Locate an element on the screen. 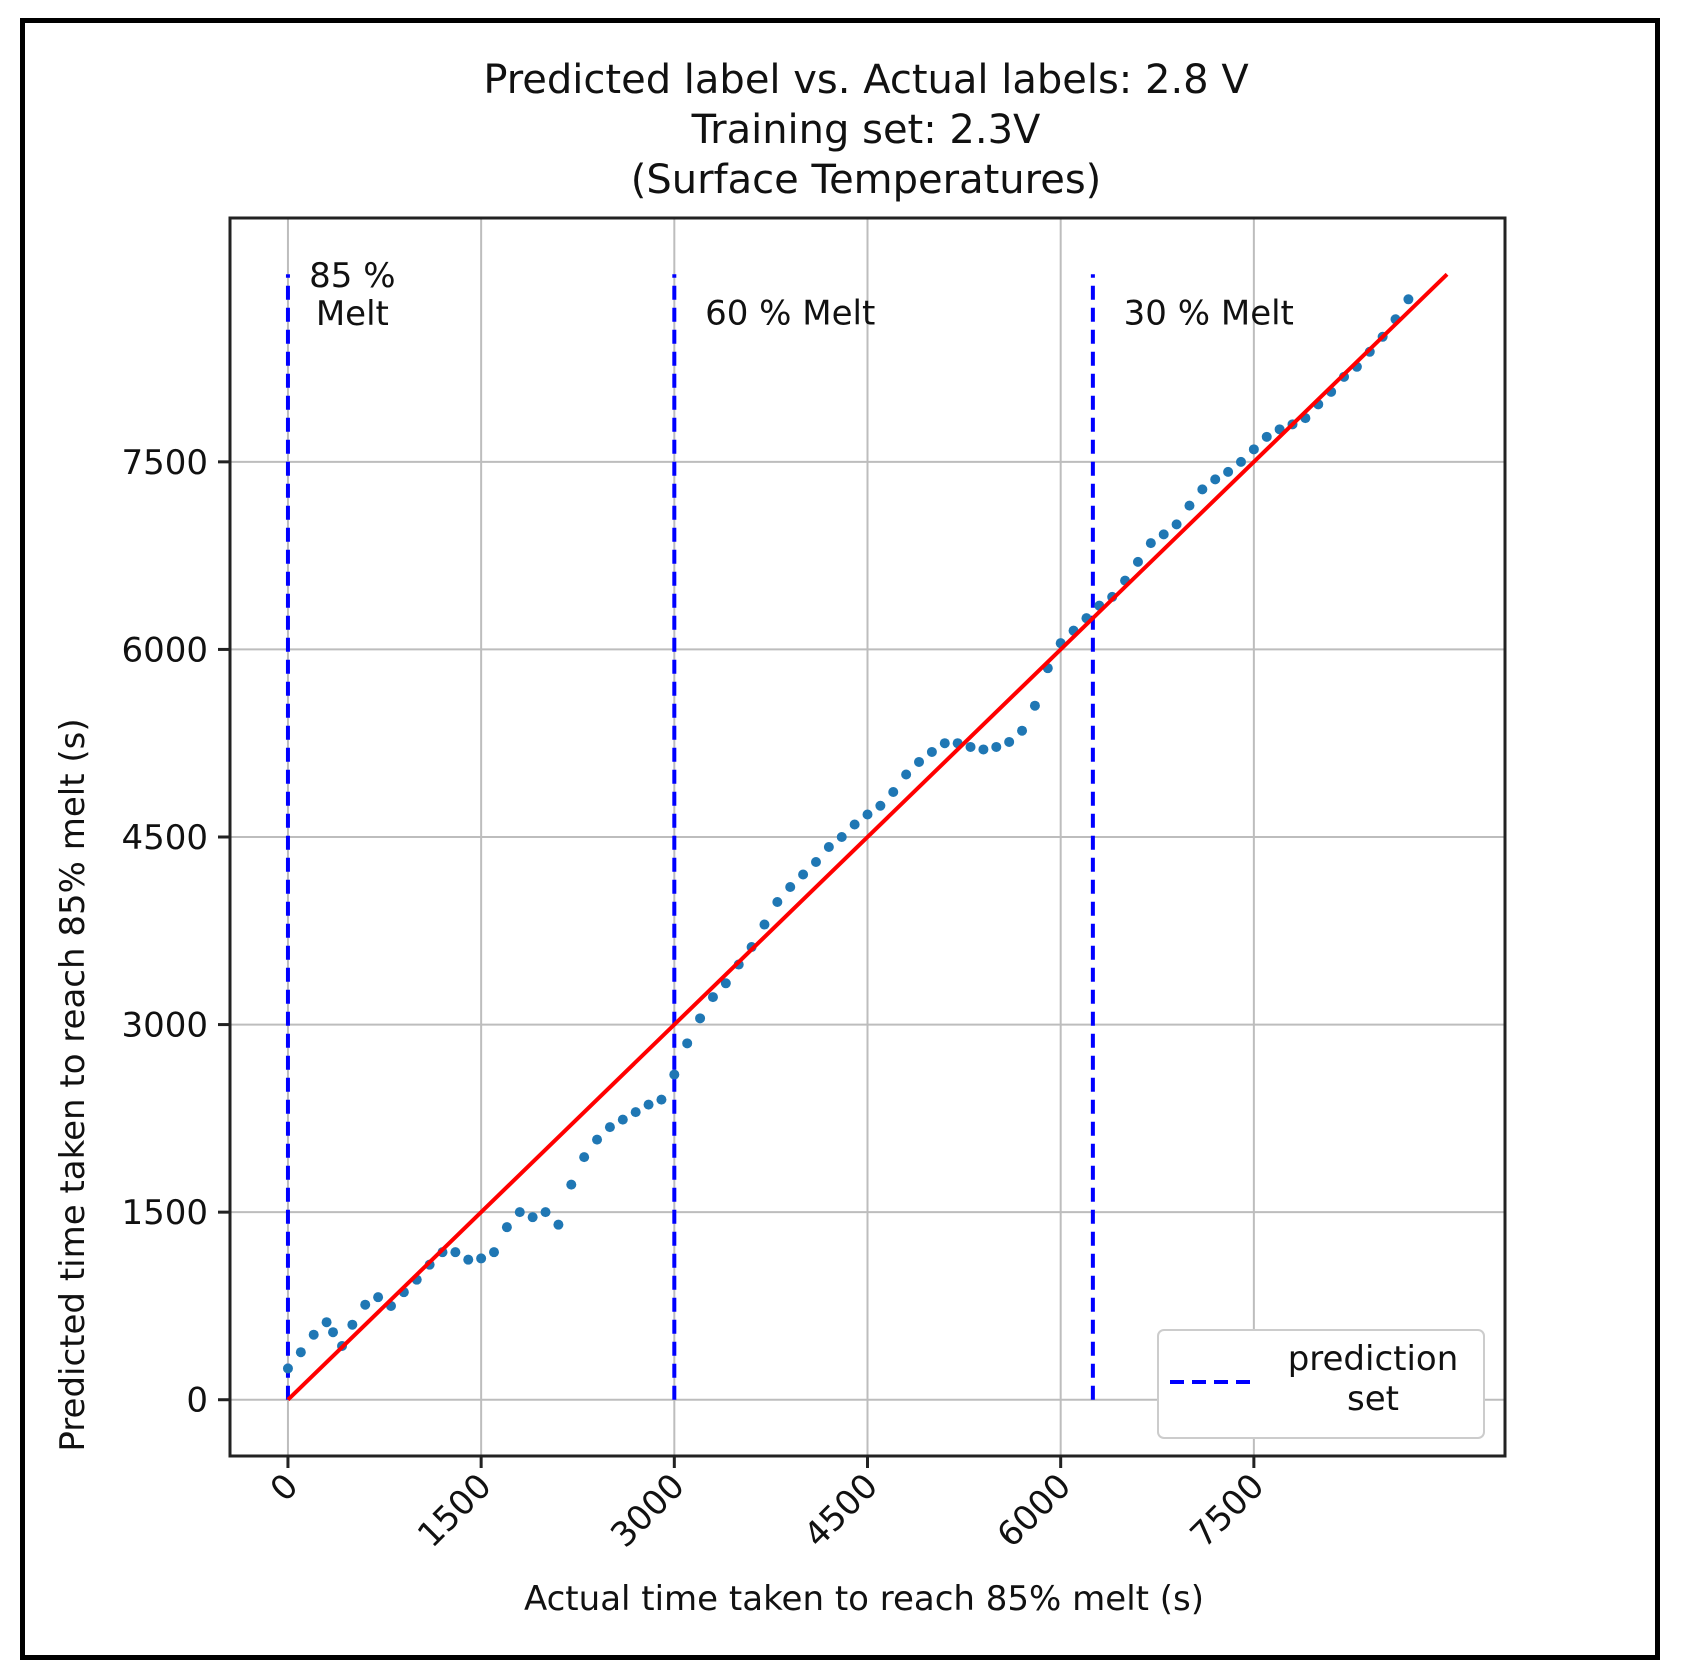 The image size is (1684, 1680). x-tick-label: 3000 is located at coordinates (647, 1510).